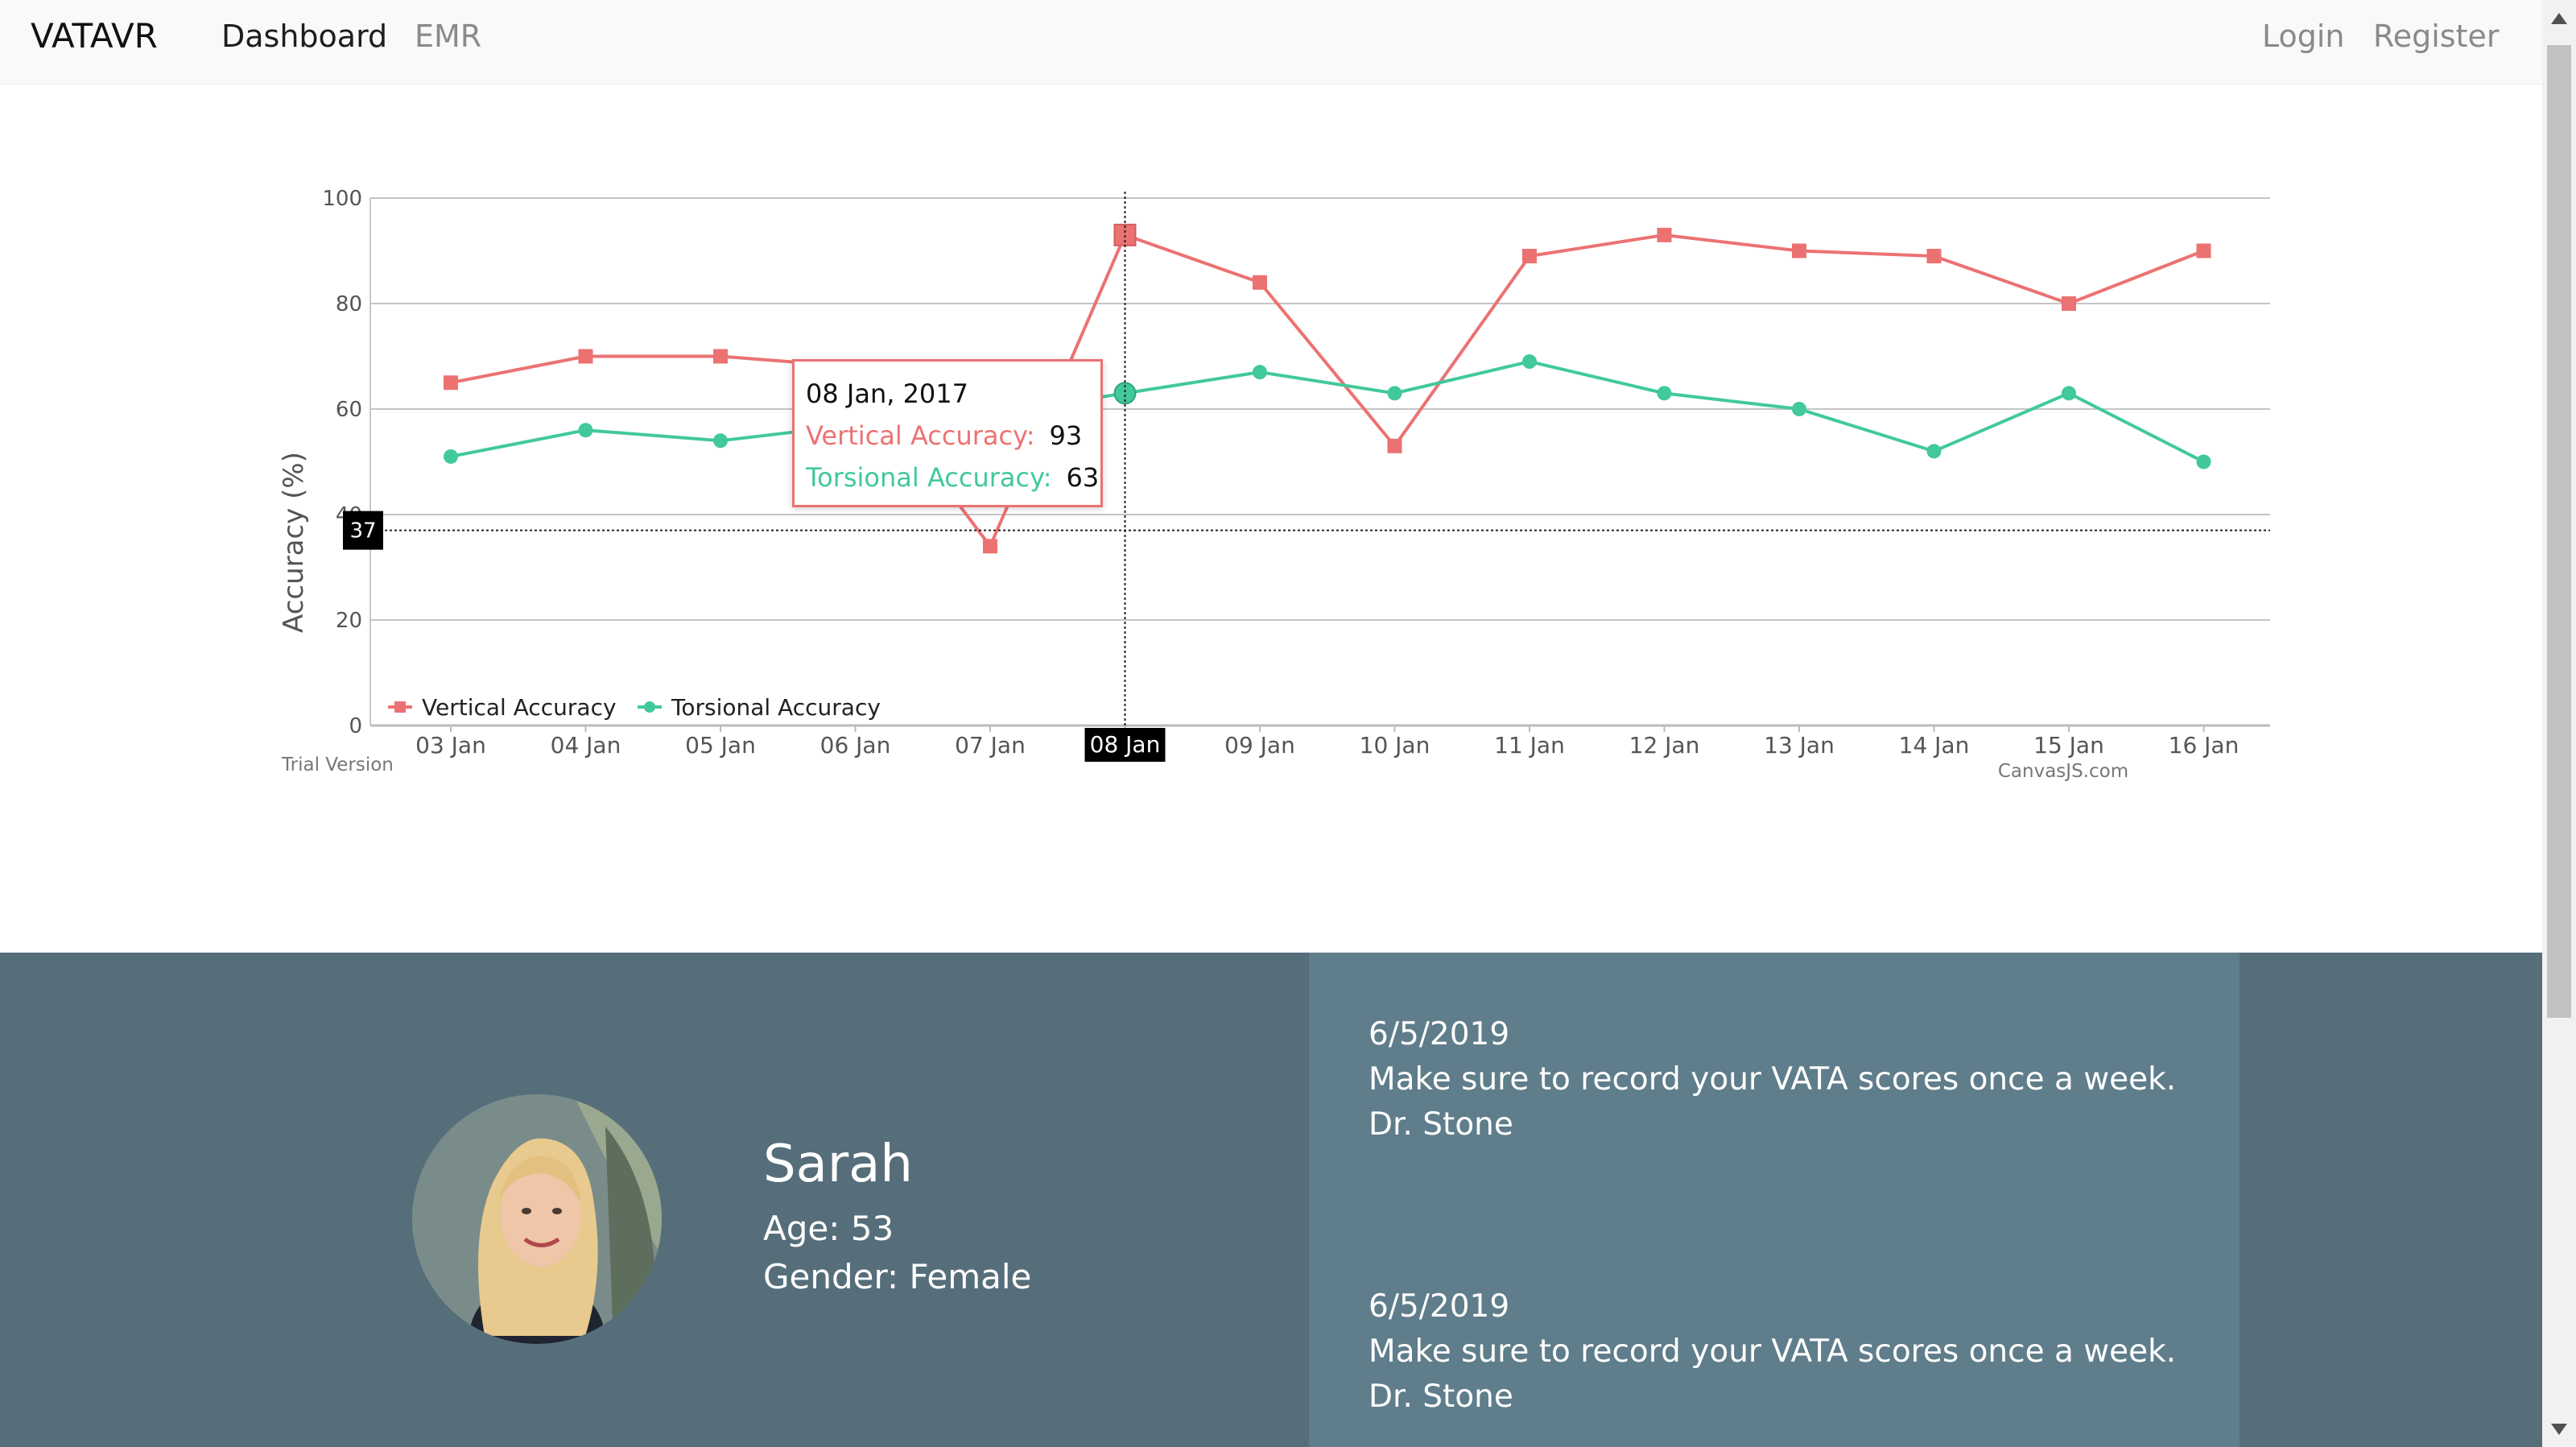  I want to click on crosshair-y-label: 37, so click(362, 531).